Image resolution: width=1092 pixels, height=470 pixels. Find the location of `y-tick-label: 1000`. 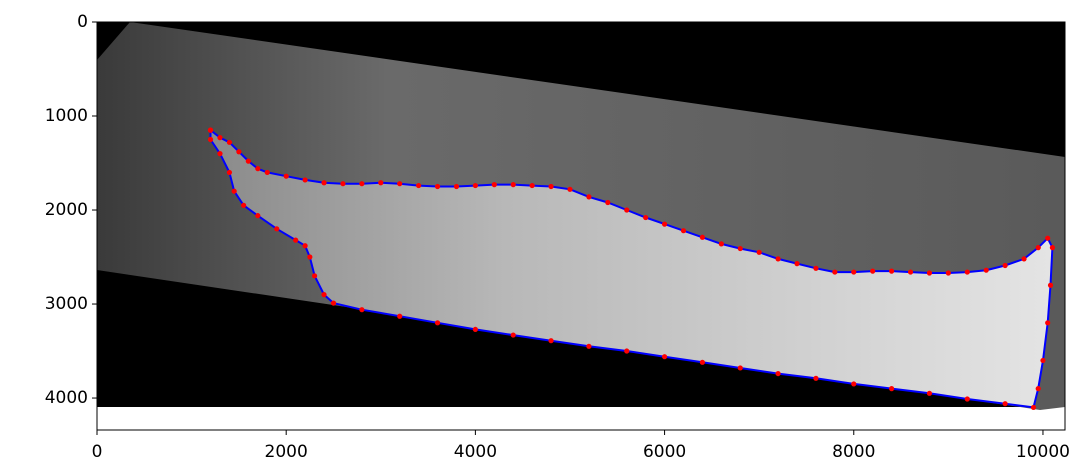

y-tick-label: 1000 is located at coordinates (66, 116).